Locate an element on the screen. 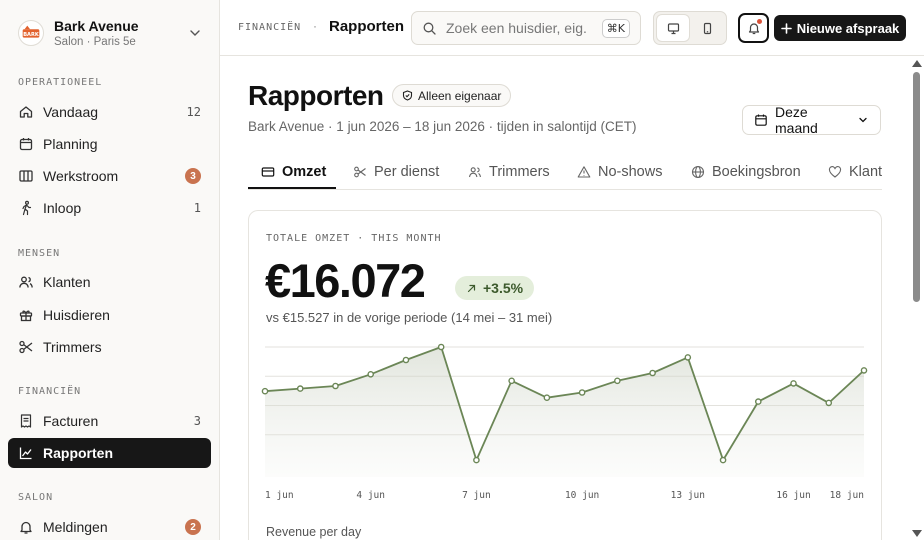  sidebar-item-trimmers: Trimmers is located at coordinates (109, 347).